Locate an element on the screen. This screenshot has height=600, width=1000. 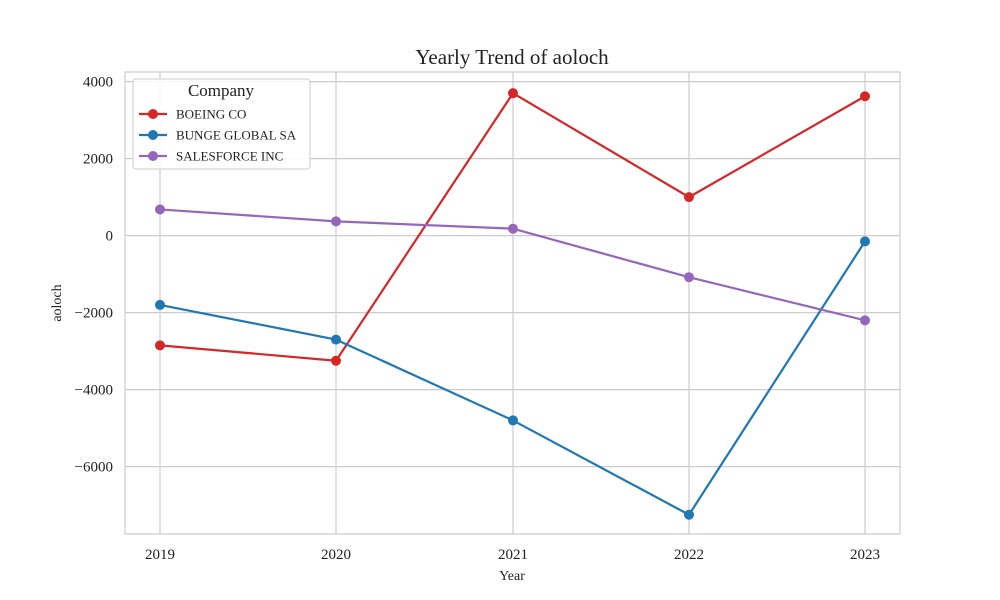
legend-box is located at coordinates (221, 124).